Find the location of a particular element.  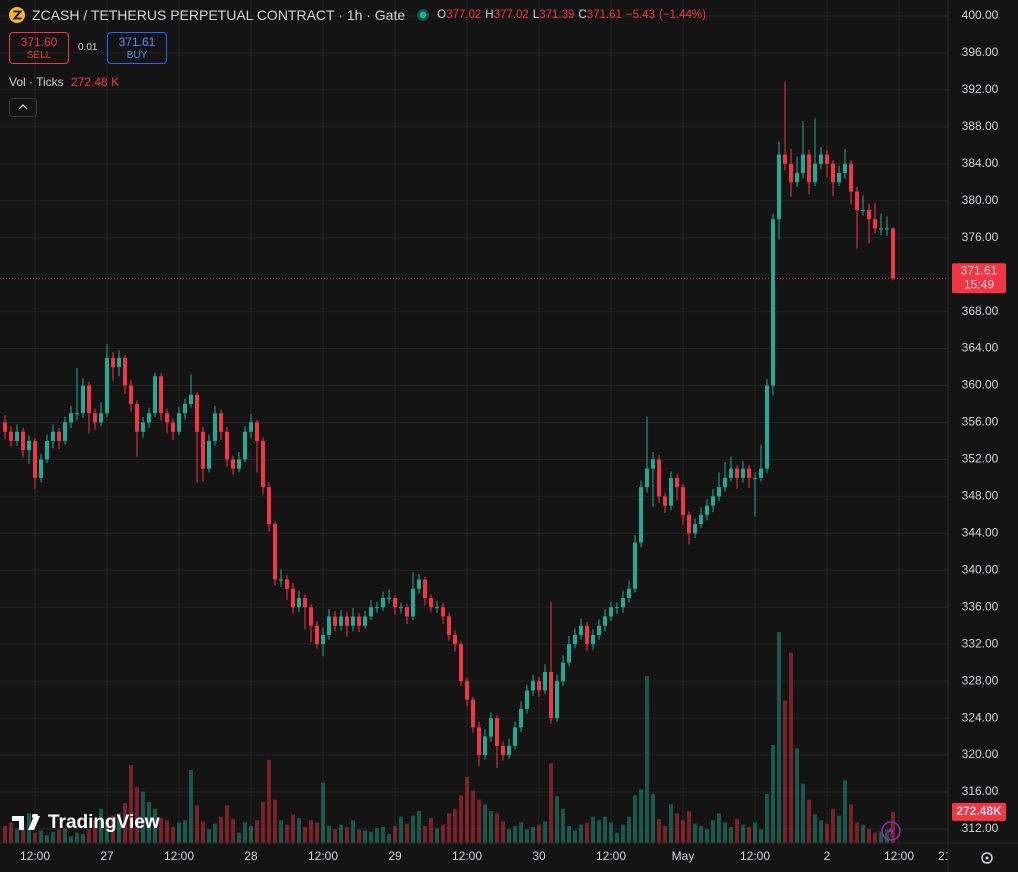

collapse-button is located at coordinates (23, 107).